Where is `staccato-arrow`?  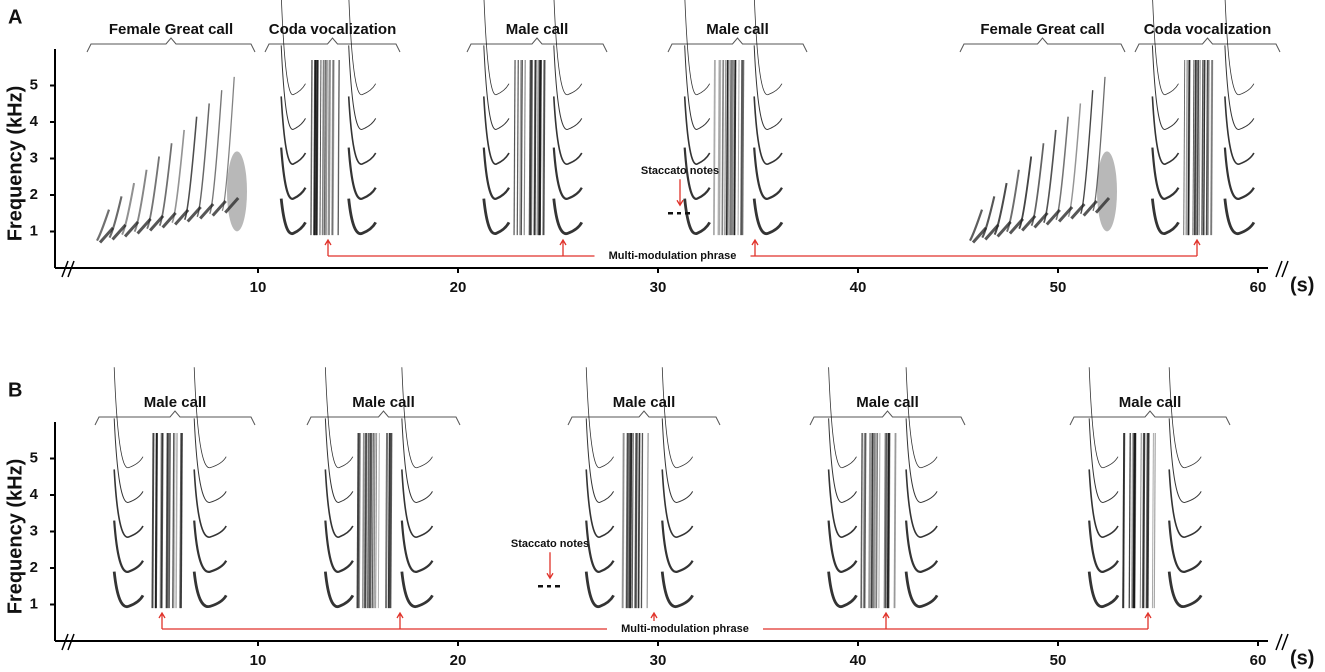
staccato-arrow is located at coordinates (680, 193).